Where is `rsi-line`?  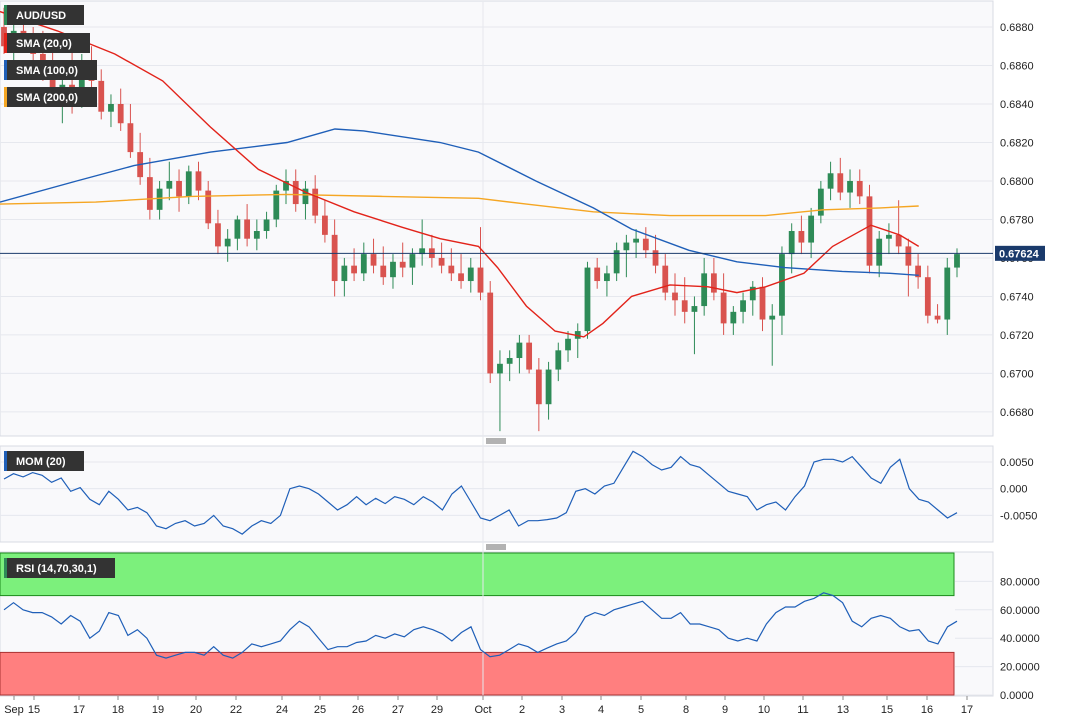 rsi-line is located at coordinates (480, 625).